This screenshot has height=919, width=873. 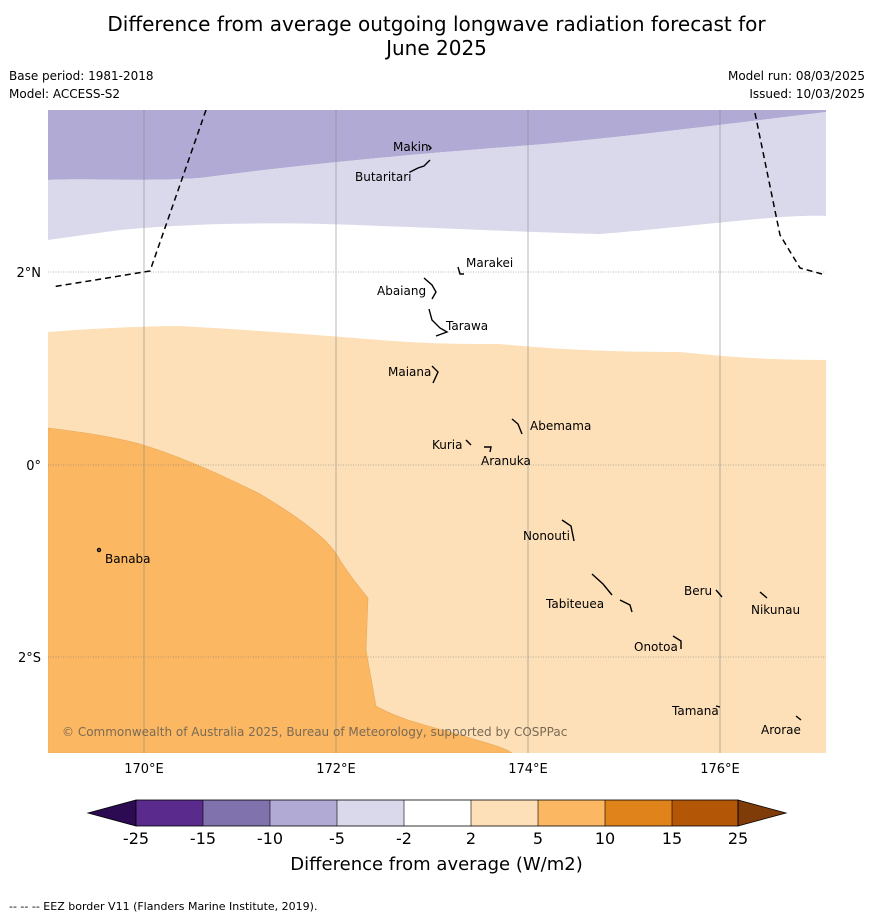 What do you see at coordinates (574, 604) in the screenshot?
I see `island-label: Tabiteuea` at bounding box center [574, 604].